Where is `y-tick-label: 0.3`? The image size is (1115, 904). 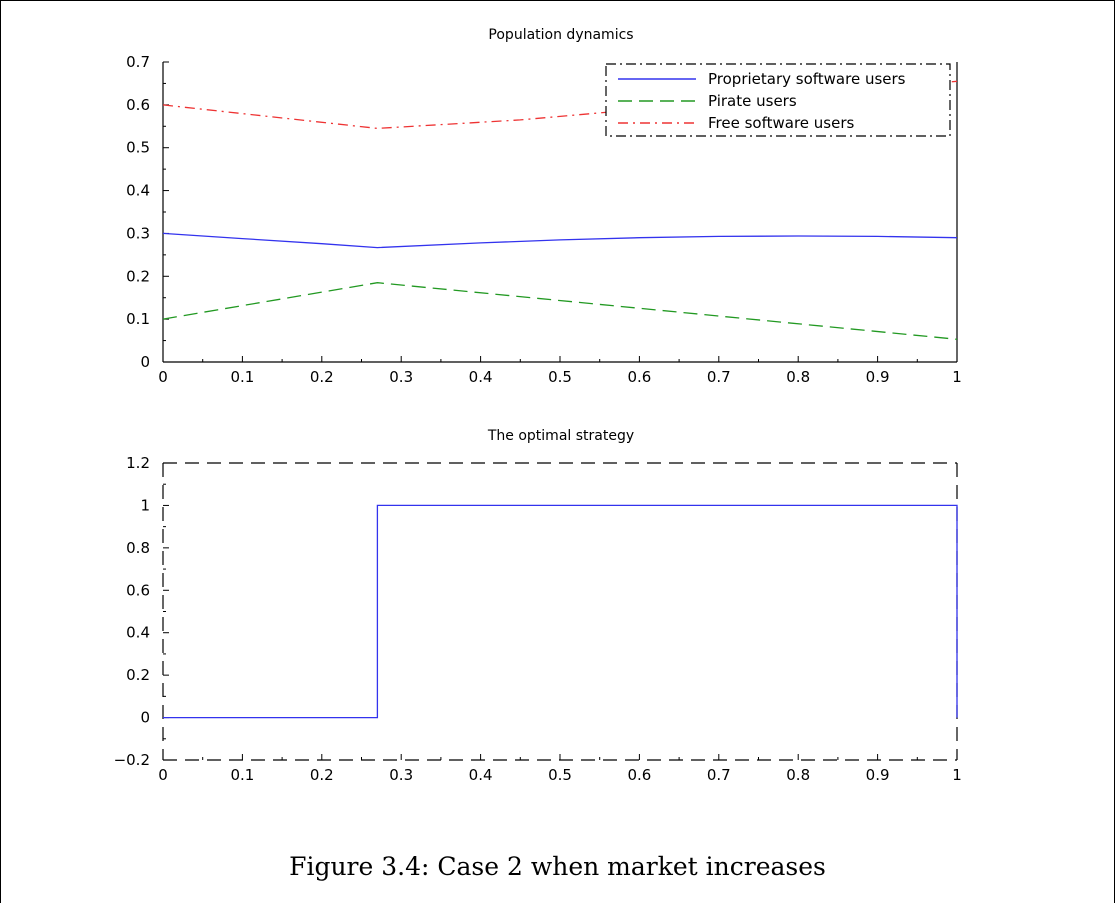 y-tick-label: 0.3 is located at coordinates (138, 233).